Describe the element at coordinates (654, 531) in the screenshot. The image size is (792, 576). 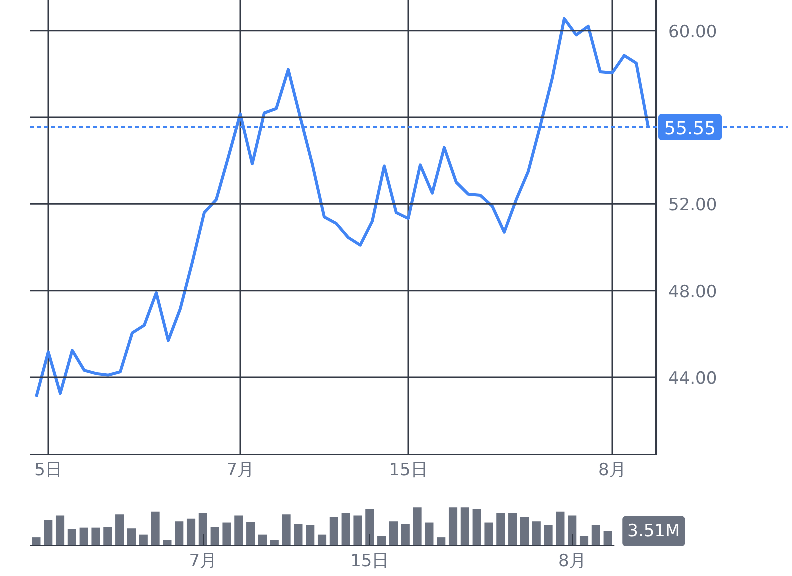
I see `text: 3.51M` at that location.